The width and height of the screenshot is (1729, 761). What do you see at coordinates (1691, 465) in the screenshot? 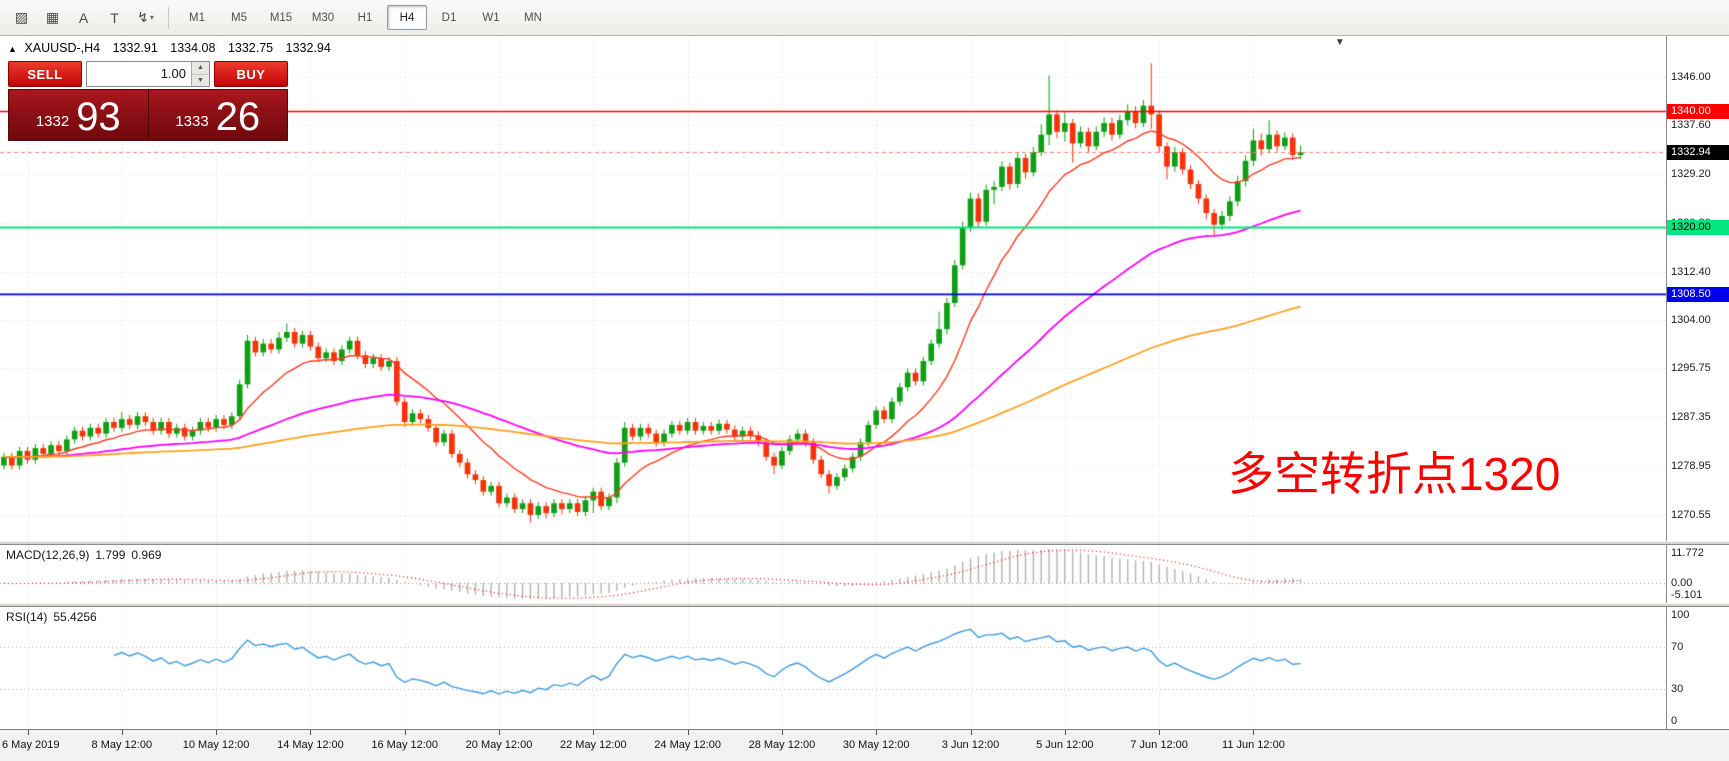
I see `price-tick-label: 1278.95` at bounding box center [1691, 465].